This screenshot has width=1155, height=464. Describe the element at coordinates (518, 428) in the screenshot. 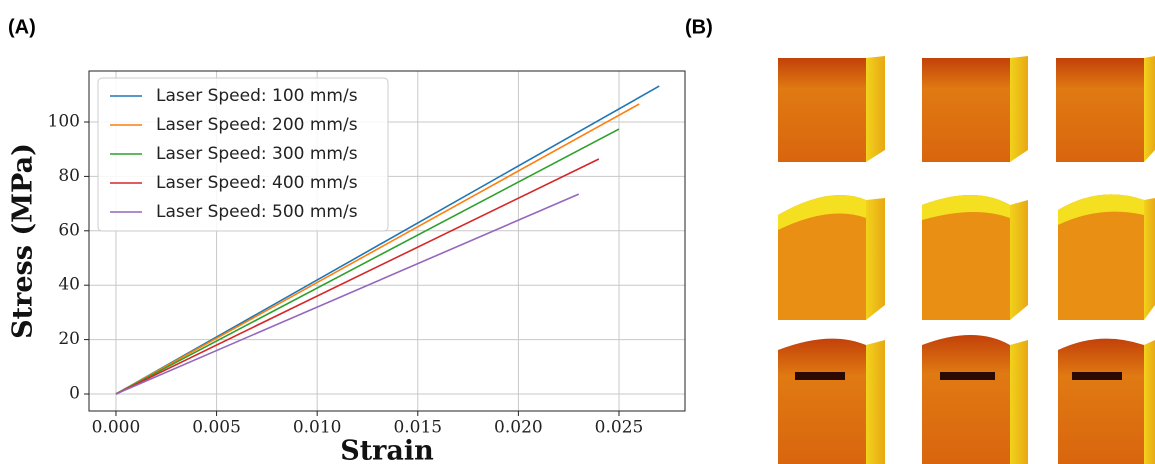

I see `x-tick-label: 0.020` at that location.